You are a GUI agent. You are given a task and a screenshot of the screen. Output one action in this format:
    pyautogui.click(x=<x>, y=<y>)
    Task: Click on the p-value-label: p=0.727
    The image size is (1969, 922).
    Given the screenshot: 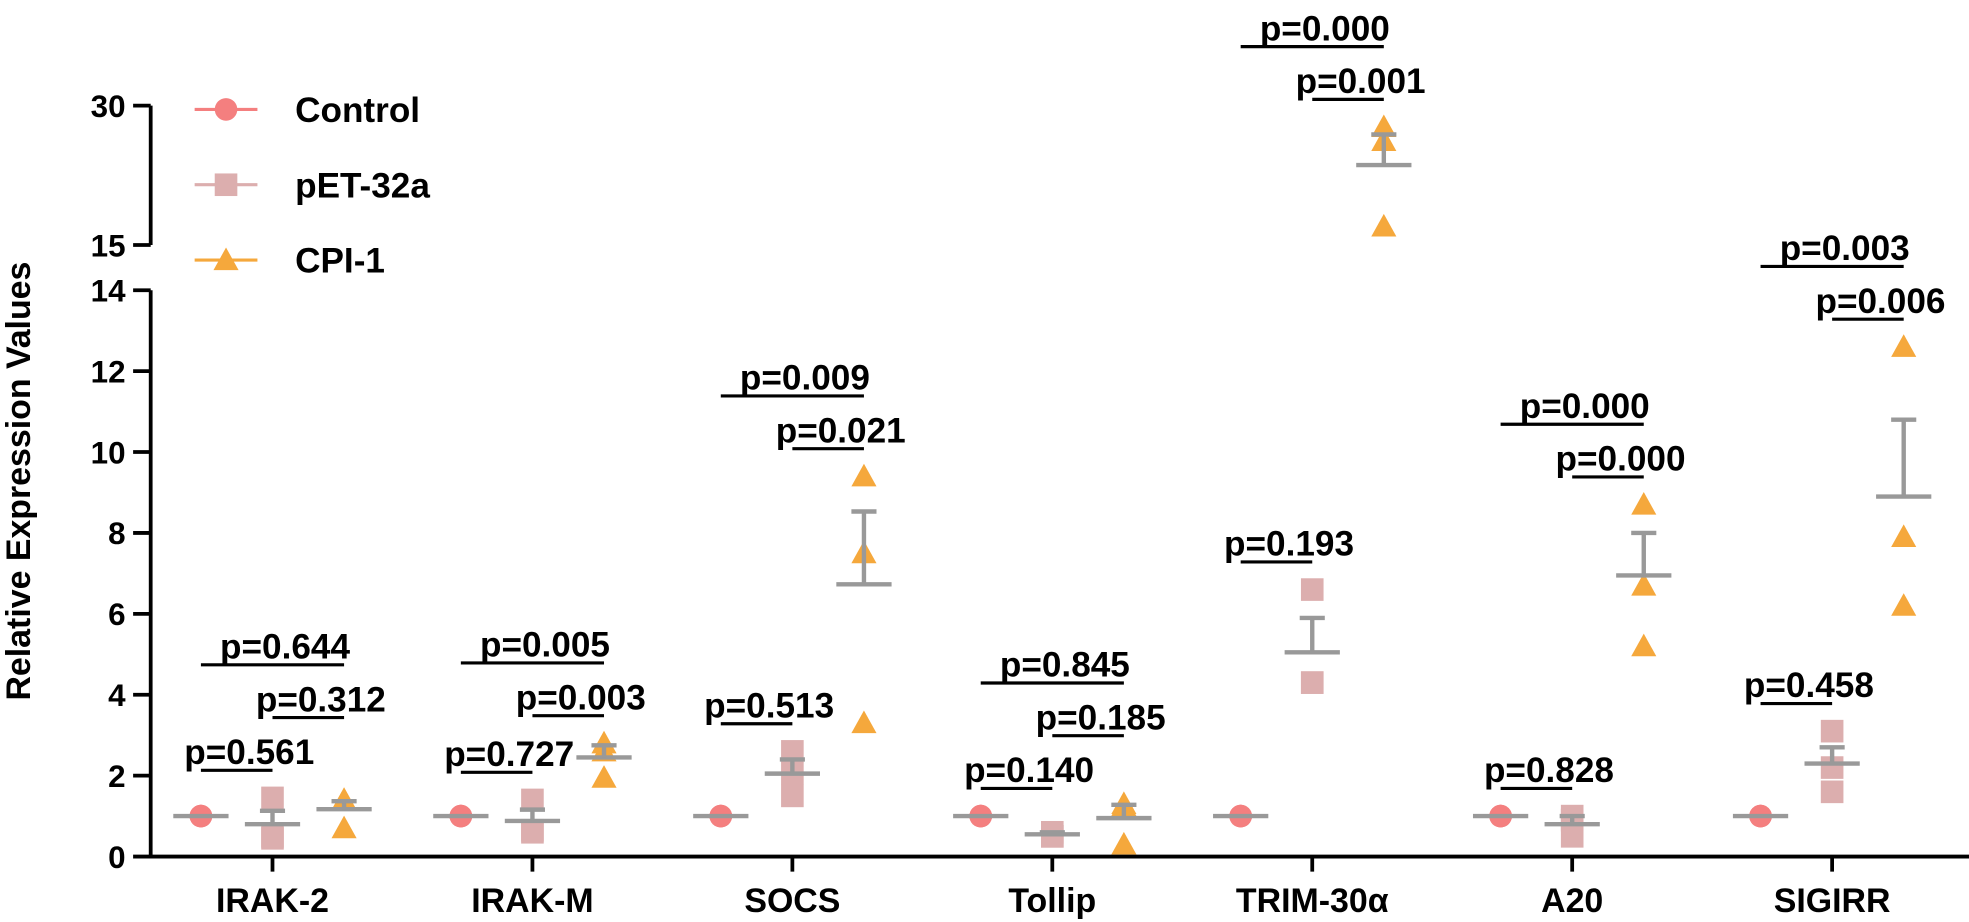 What is the action you would take?
    pyautogui.click(x=509, y=754)
    